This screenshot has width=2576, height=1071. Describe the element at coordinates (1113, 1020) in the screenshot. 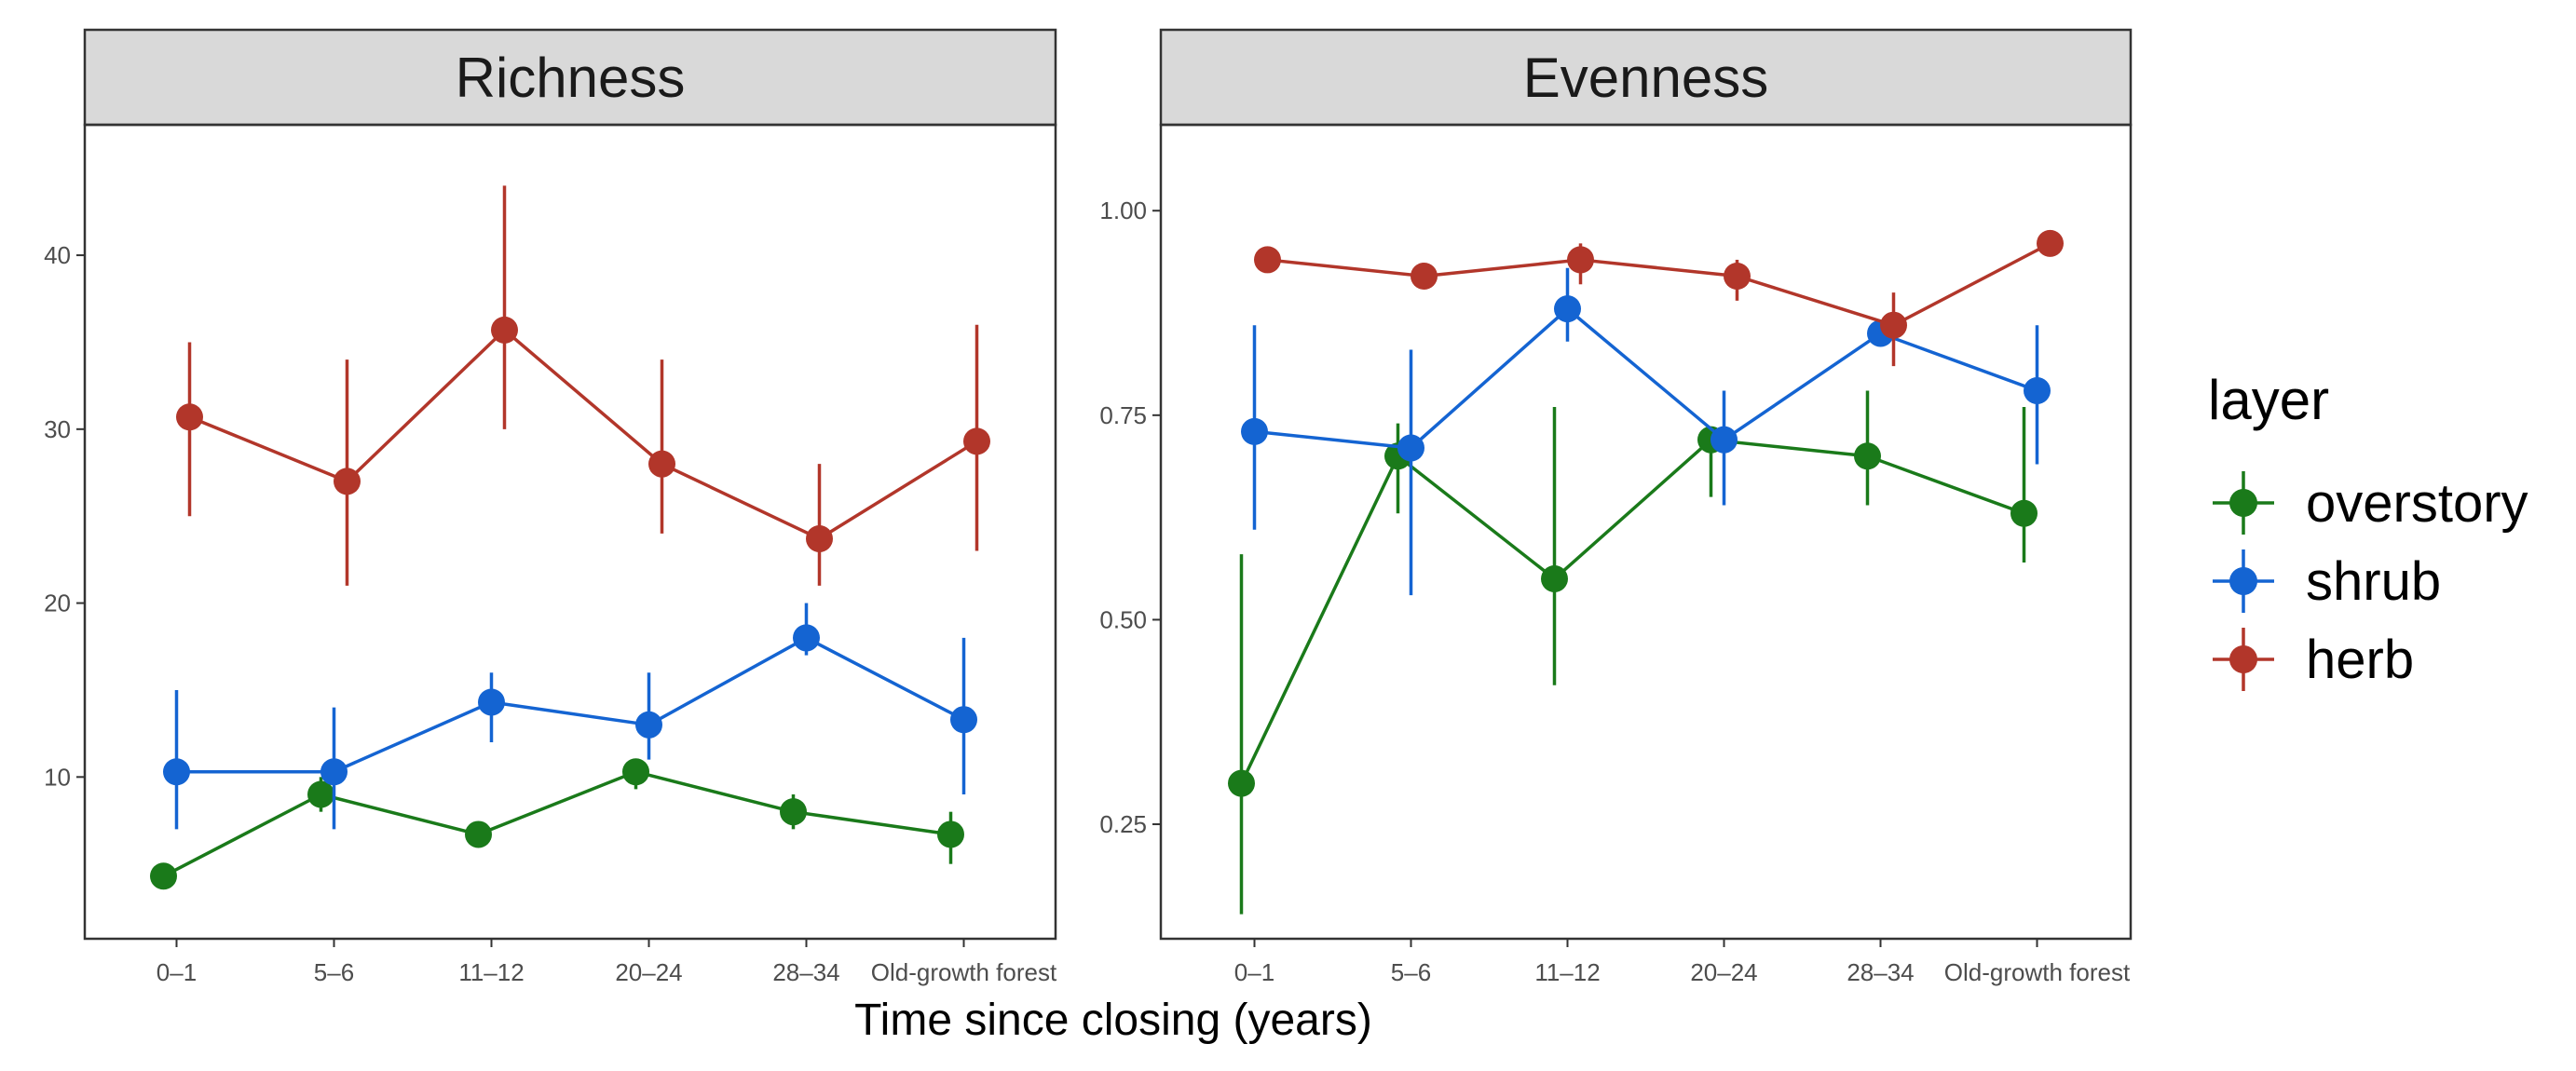

I see `x-axis-label: Time since closing (years)` at that location.